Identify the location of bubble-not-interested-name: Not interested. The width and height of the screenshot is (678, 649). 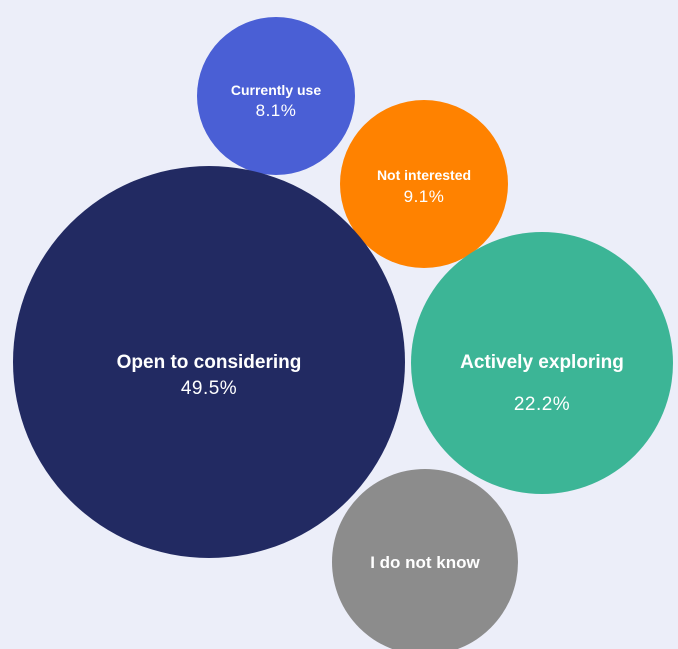
(424, 175).